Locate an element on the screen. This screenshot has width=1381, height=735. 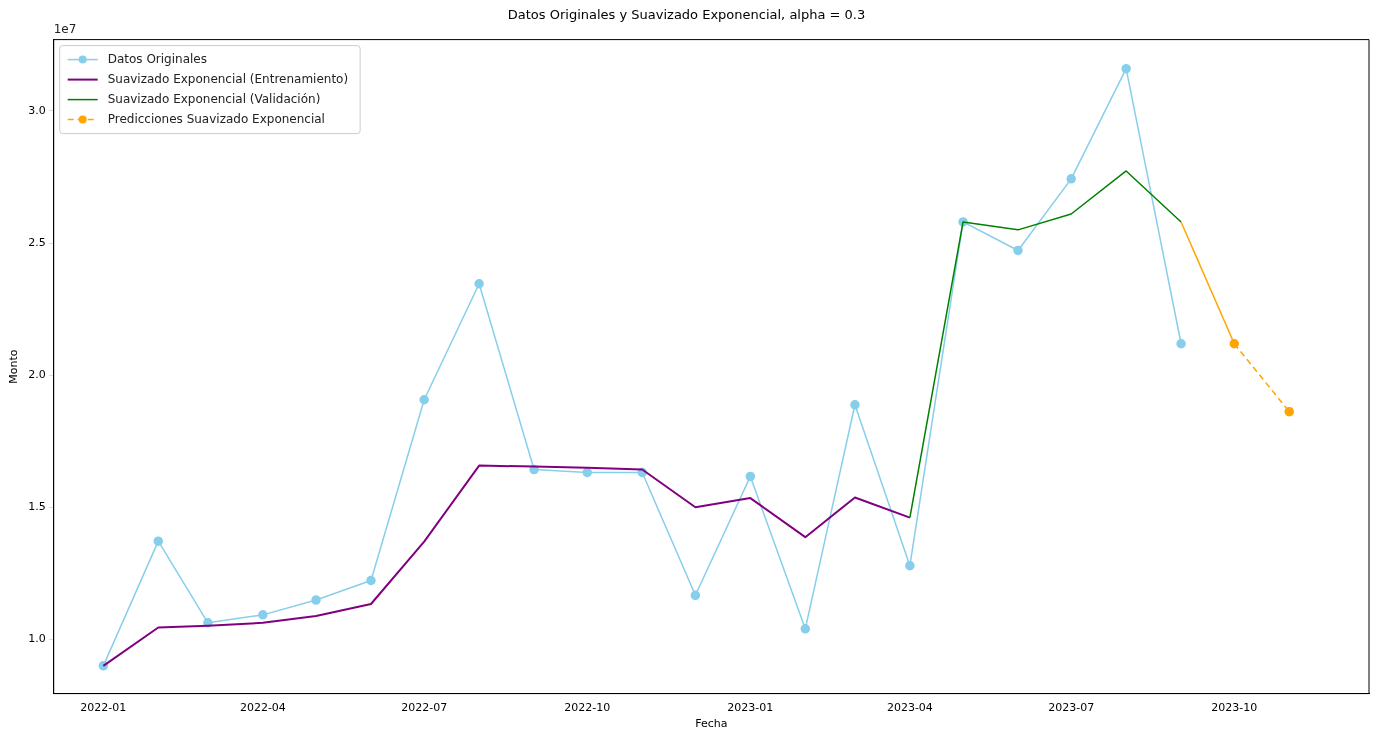
y-tick-label: 1.5 is located at coordinates (37, 507).